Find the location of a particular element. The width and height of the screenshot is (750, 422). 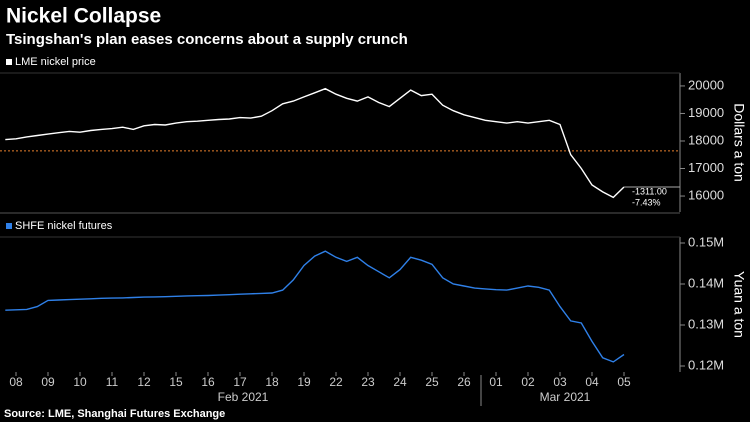

source: Source: LME, Shanghai Futures Exchange is located at coordinates (114, 414).